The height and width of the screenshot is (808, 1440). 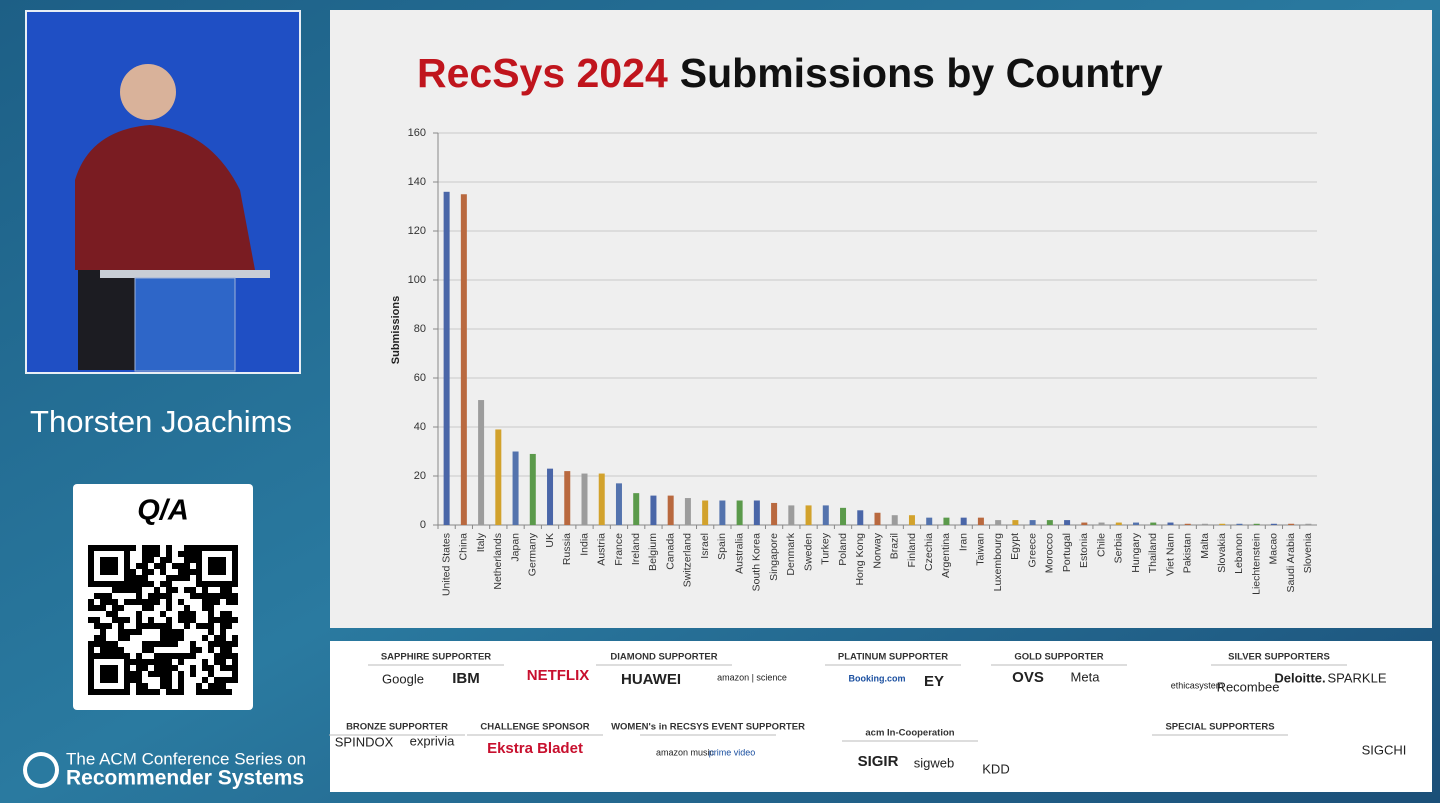 What do you see at coordinates (1153, 553) in the screenshot?
I see `x-tick-label: Thailand` at bounding box center [1153, 553].